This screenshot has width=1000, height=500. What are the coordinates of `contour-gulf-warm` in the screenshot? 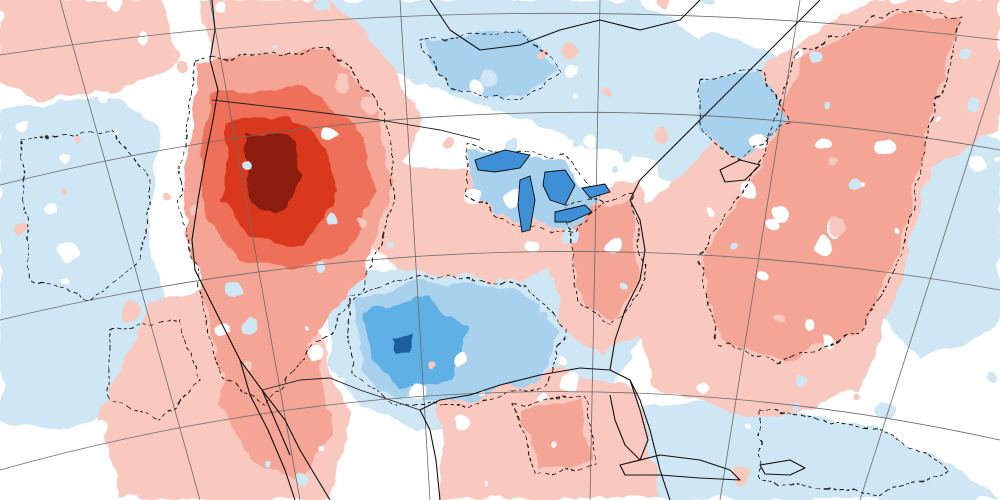 It's located at (555, 435).